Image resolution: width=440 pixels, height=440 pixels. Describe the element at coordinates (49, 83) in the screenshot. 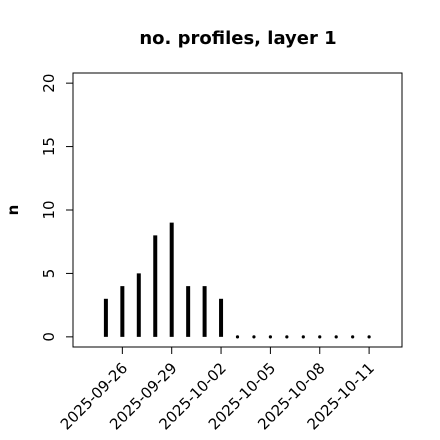

I see `y-tick-label: 20` at that location.